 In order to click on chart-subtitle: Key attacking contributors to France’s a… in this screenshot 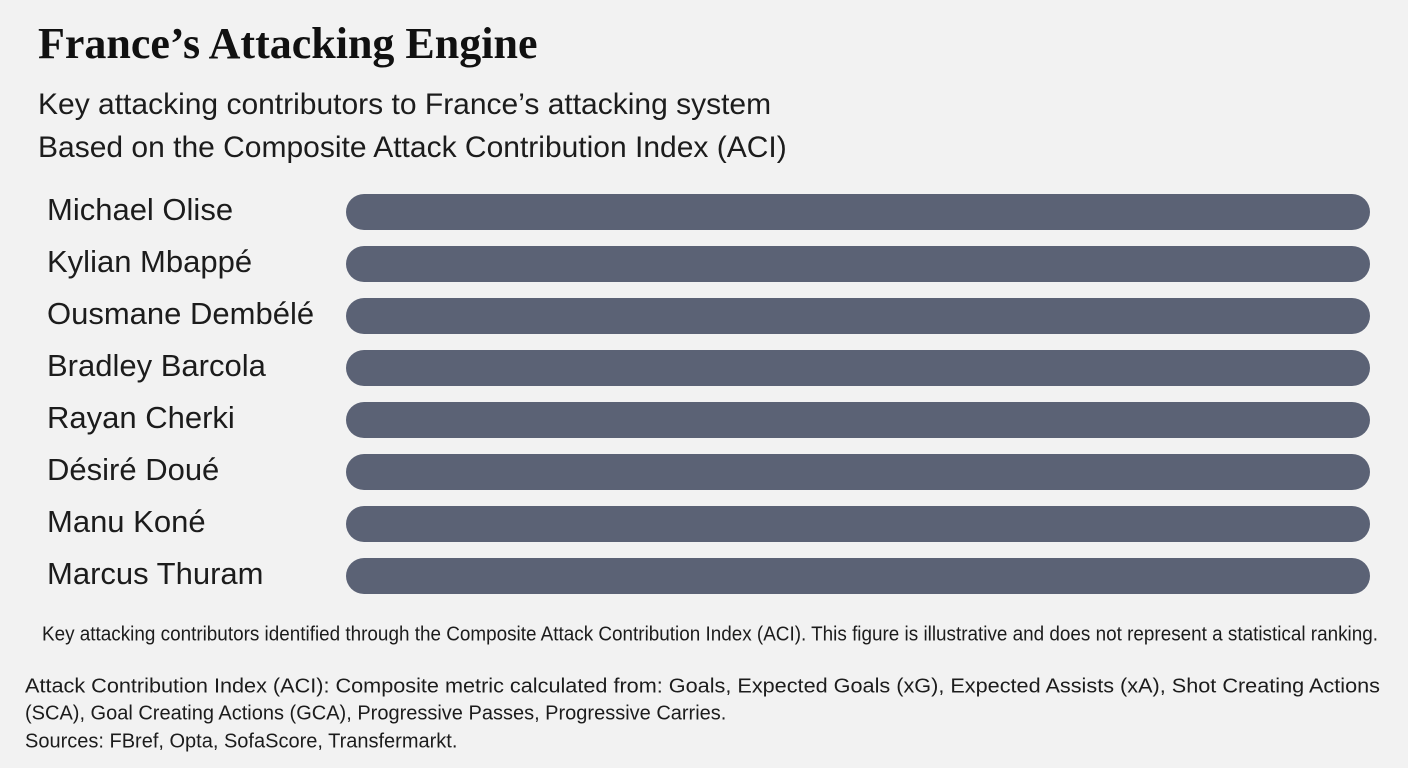, I will do `click(404, 104)`.